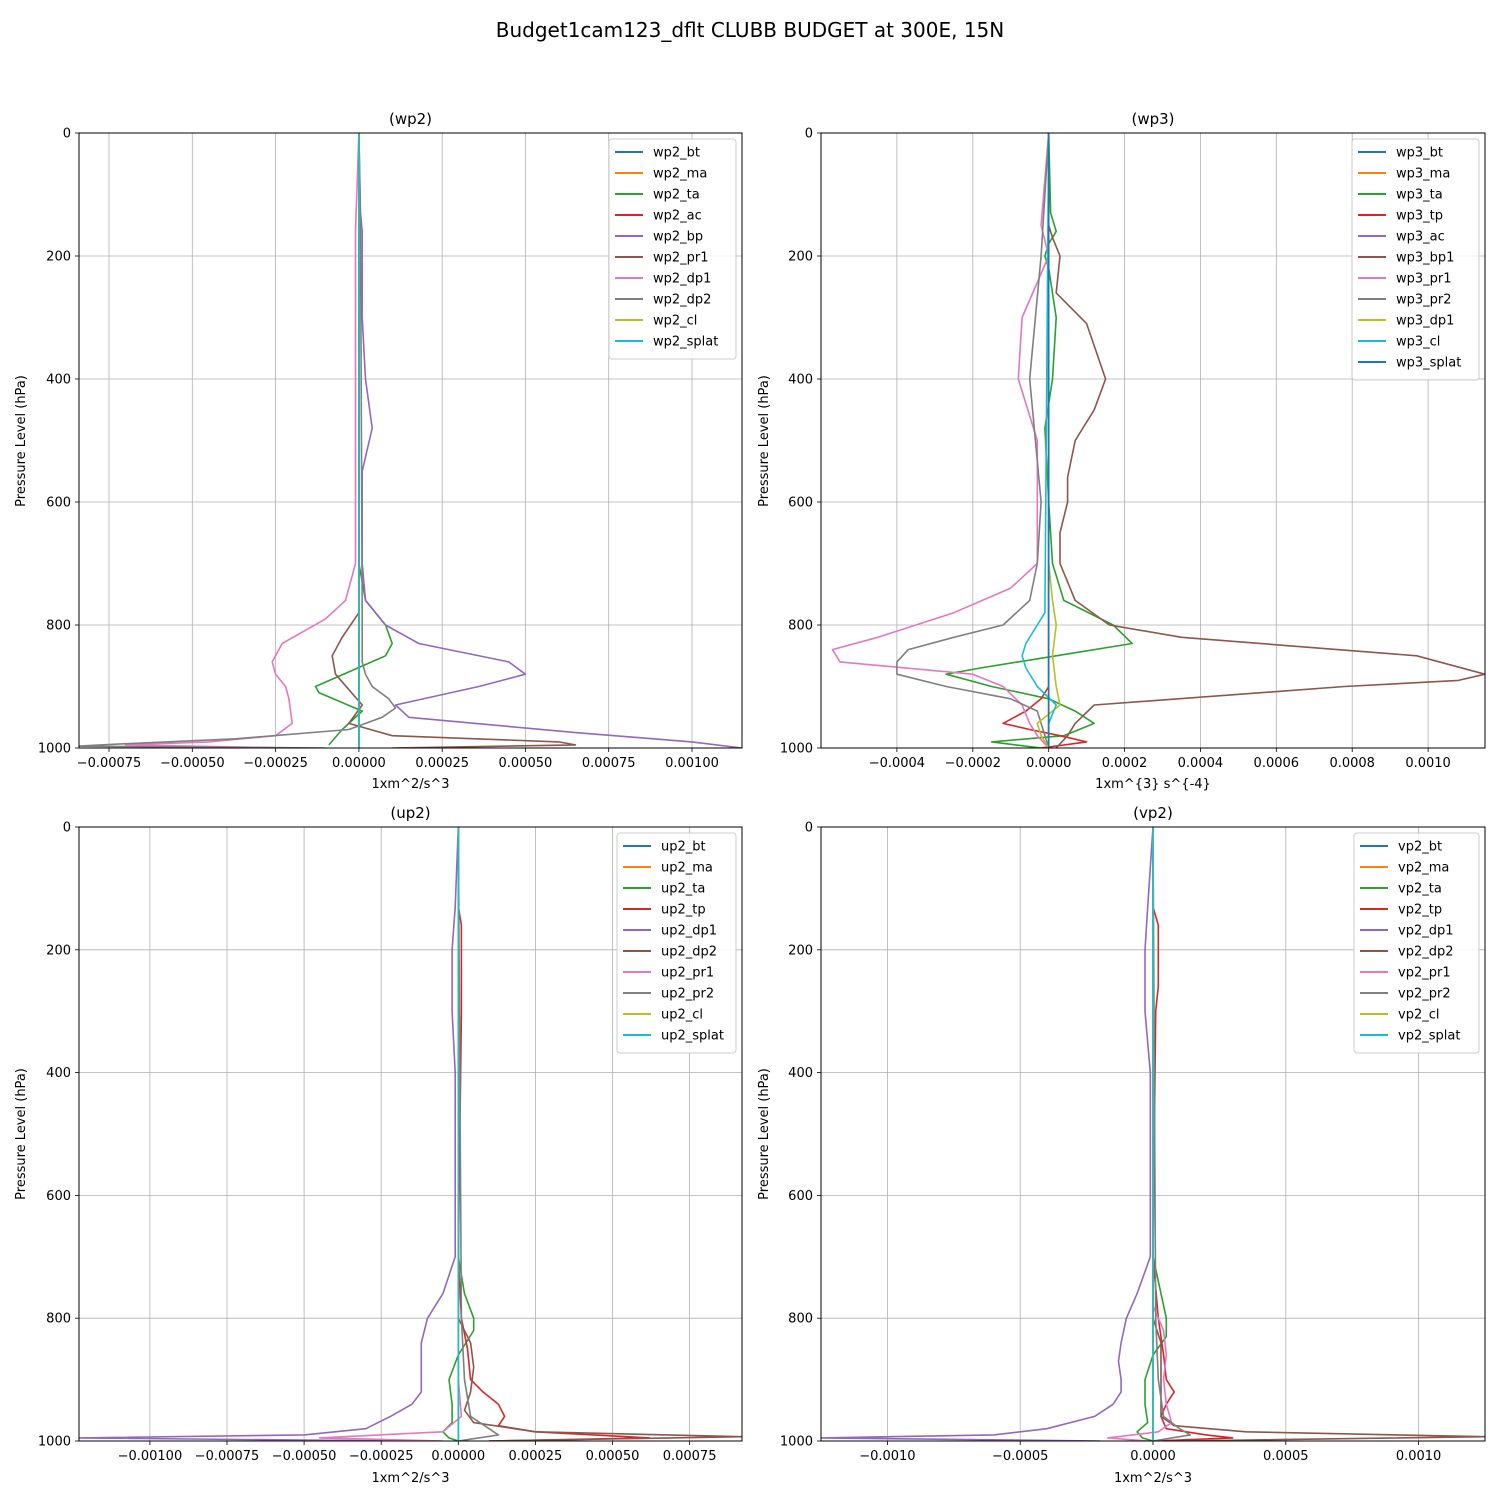 This screenshot has width=1500, height=1500. Describe the element at coordinates (354, 439) in the screenshot. I see `series-line-wp2_ta` at that location.